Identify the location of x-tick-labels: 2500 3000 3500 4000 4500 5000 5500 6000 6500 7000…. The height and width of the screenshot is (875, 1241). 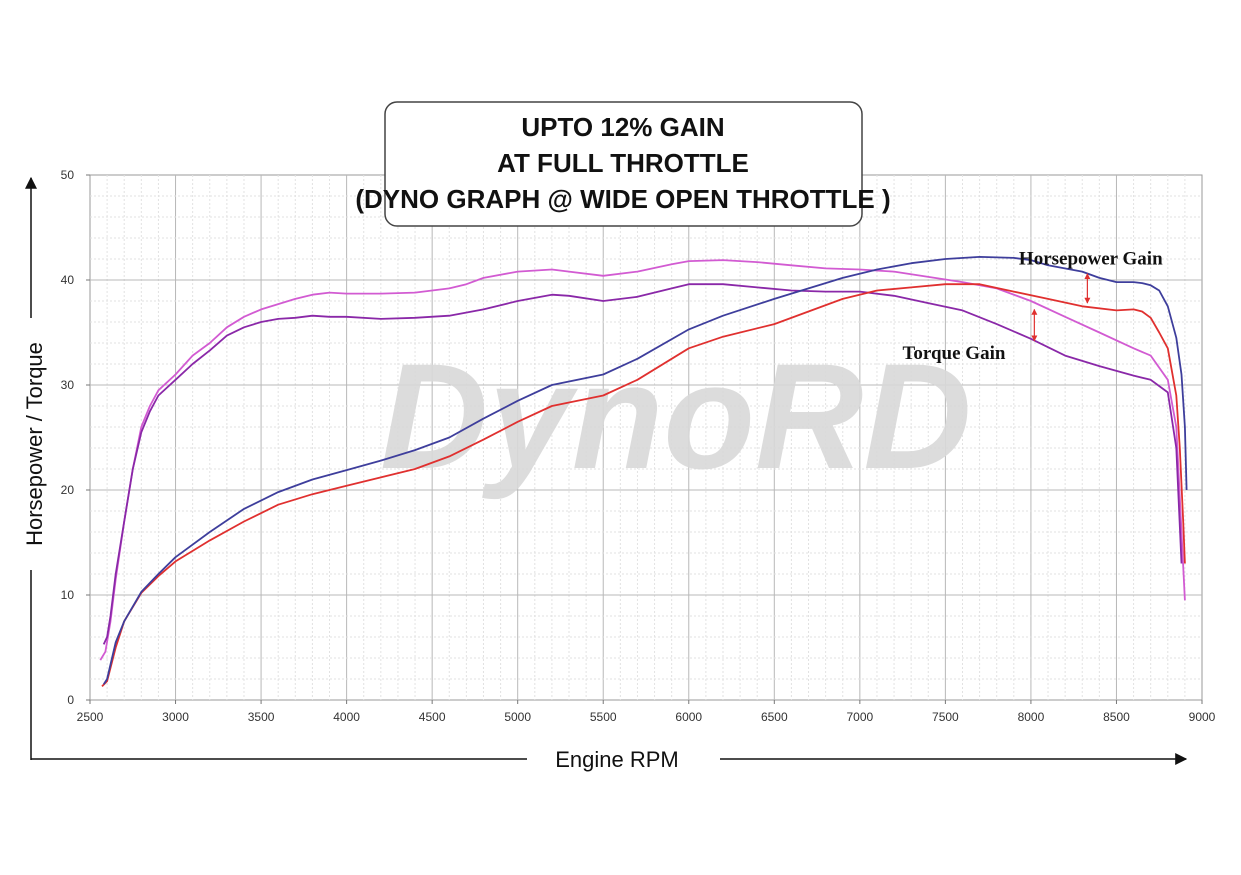
(646, 712).